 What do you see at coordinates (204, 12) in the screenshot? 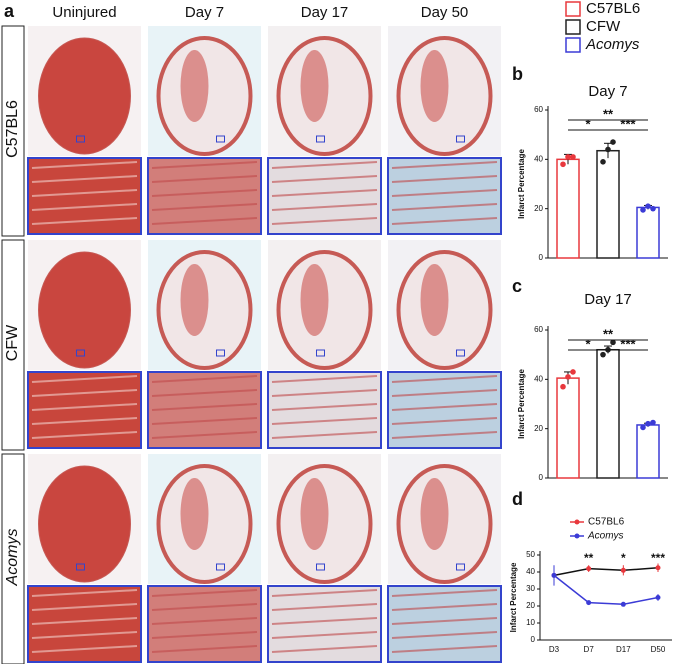
I see `column-header: Day 7` at bounding box center [204, 12].